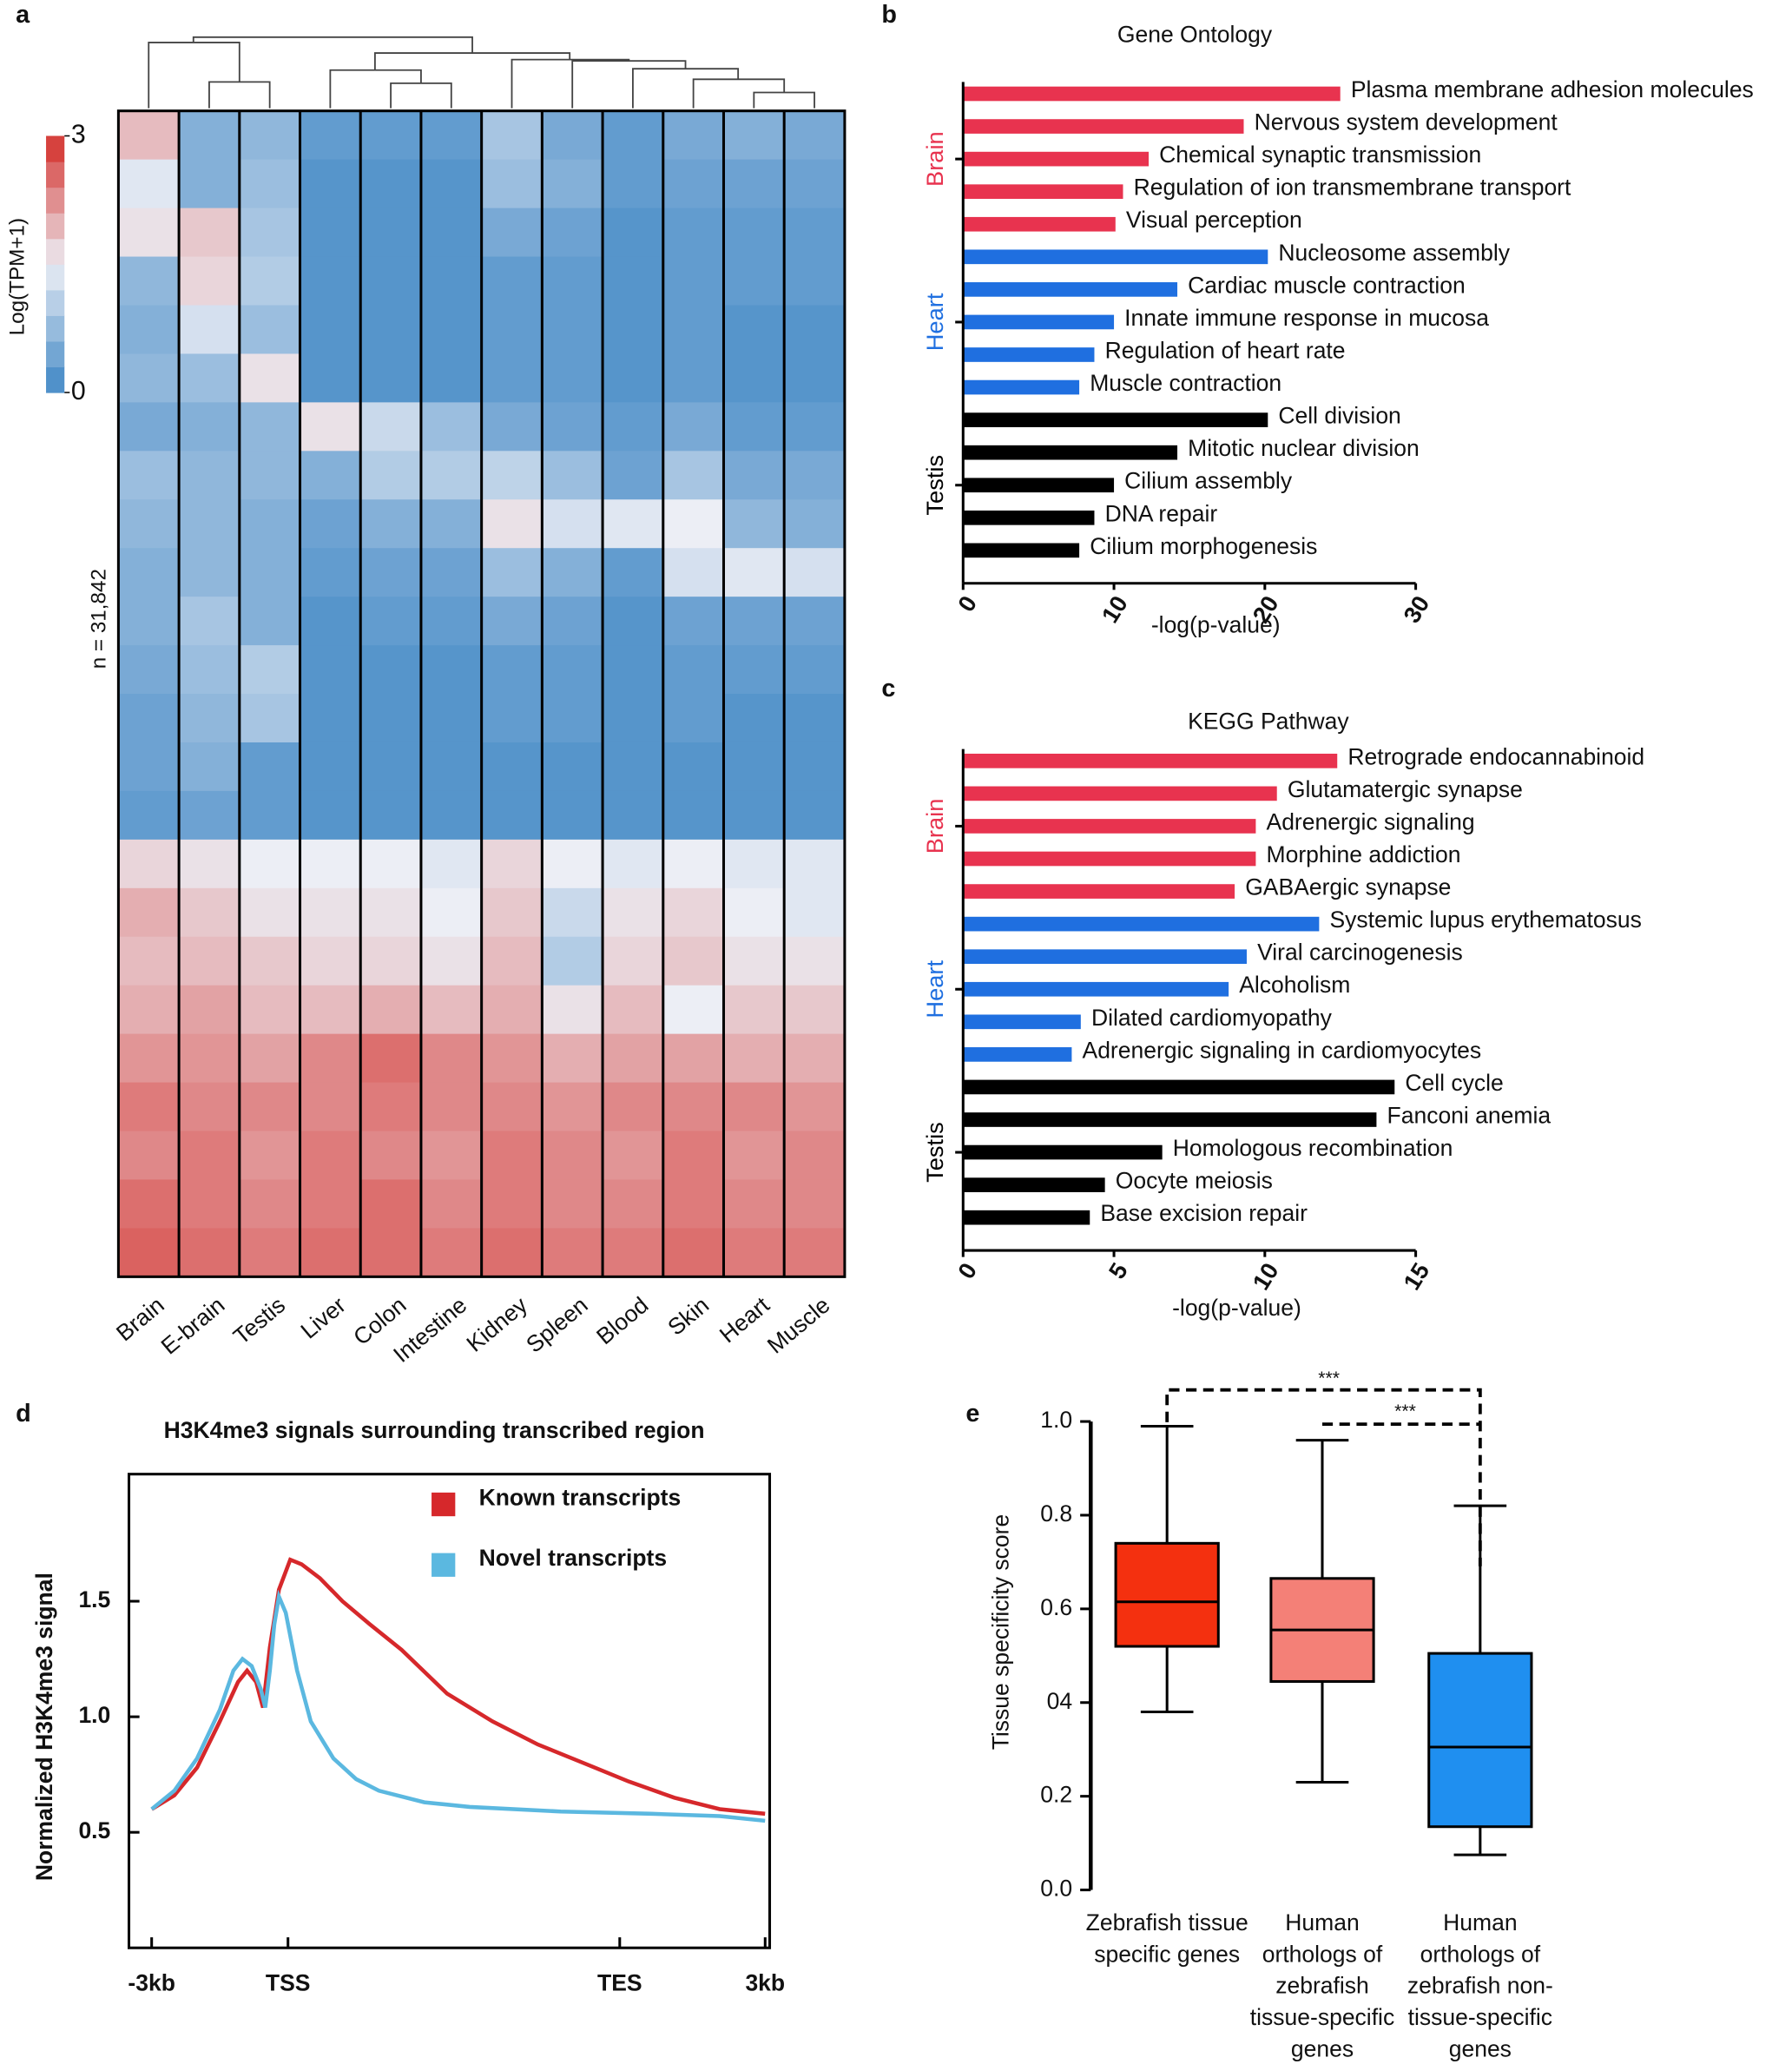  What do you see at coordinates (1394, 253) in the screenshot?
I see `bar-label: Nucleosome assembly` at bounding box center [1394, 253].